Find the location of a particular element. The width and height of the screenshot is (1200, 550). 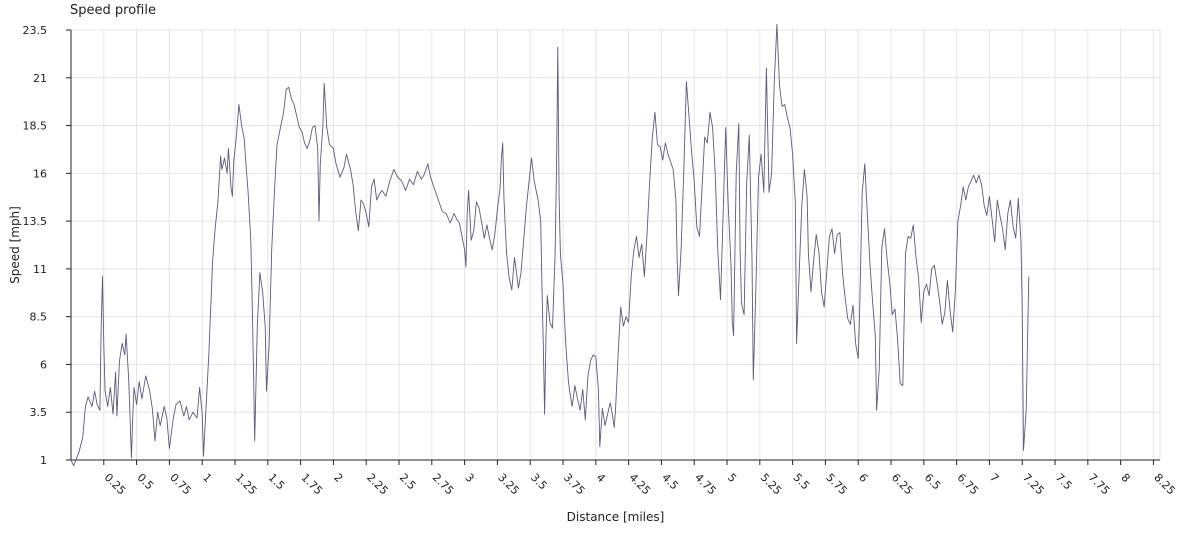

x-tick-label: 5.5 is located at coordinates (802, 482).